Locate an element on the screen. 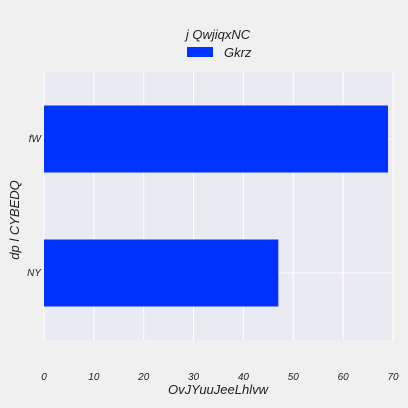  bar-fW is located at coordinates (216, 139).